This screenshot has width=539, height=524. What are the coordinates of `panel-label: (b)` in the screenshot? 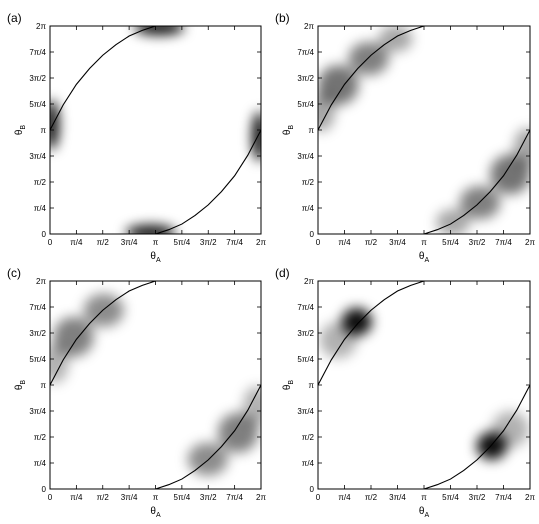 It's located at (282, 18).